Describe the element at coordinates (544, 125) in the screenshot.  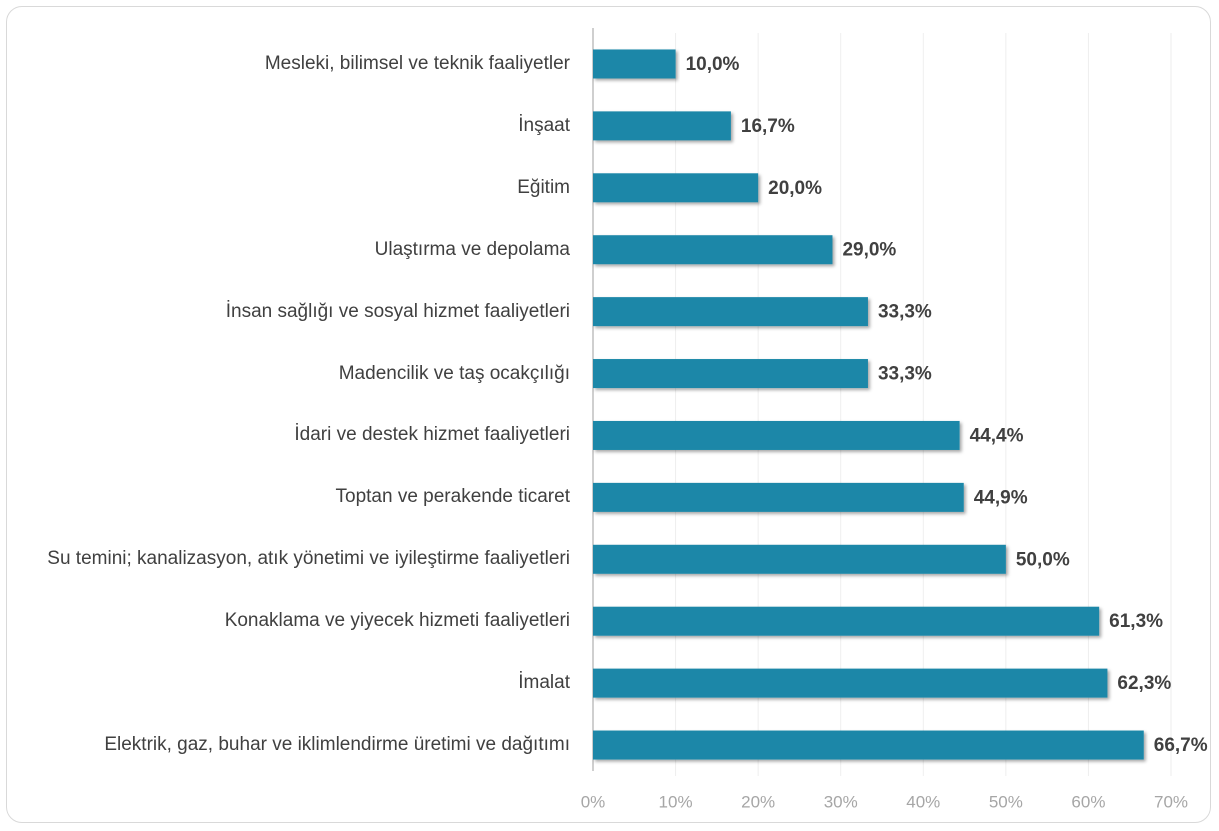
I see `y-tick-label: İnşaat` at that location.